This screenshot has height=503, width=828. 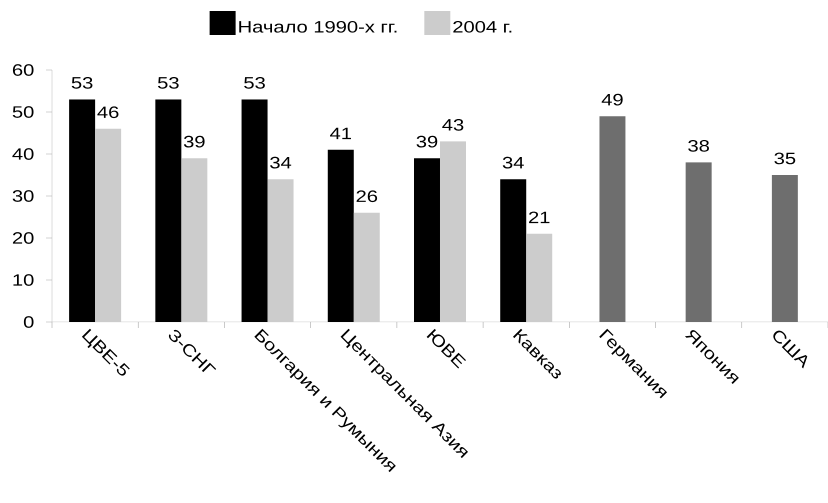 What do you see at coordinates (612, 100) in the screenshot?
I see `data-label: 49` at bounding box center [612, 100].